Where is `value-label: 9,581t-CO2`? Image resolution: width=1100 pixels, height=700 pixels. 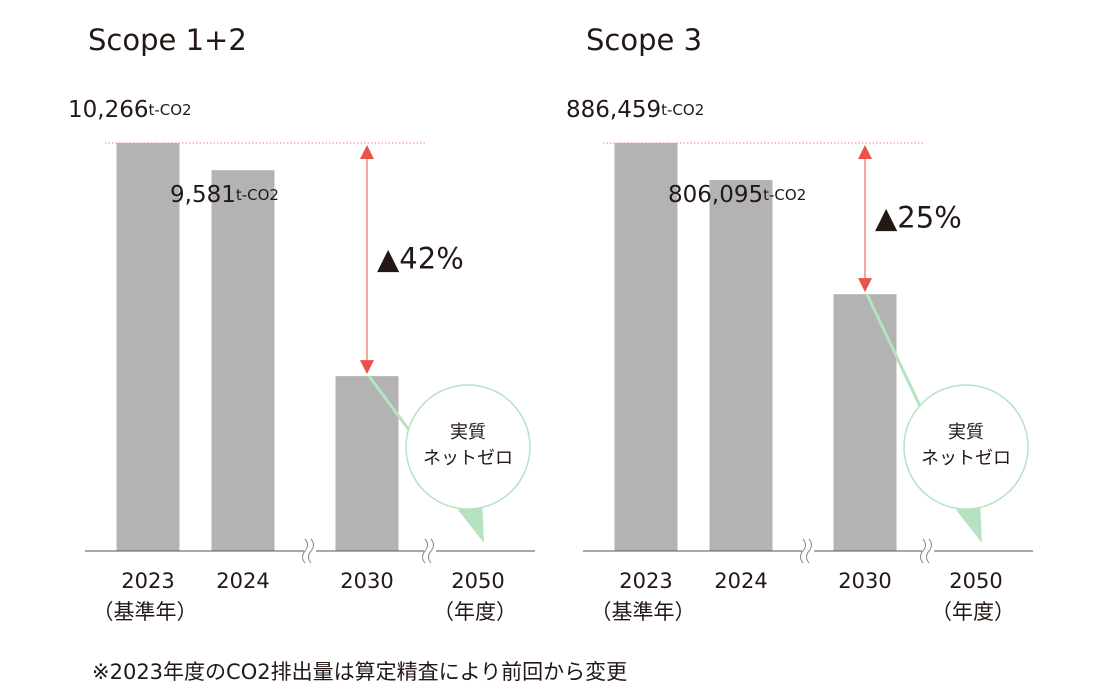 value-label: 9,581t-CO2 is located at coordinates (224, 195).